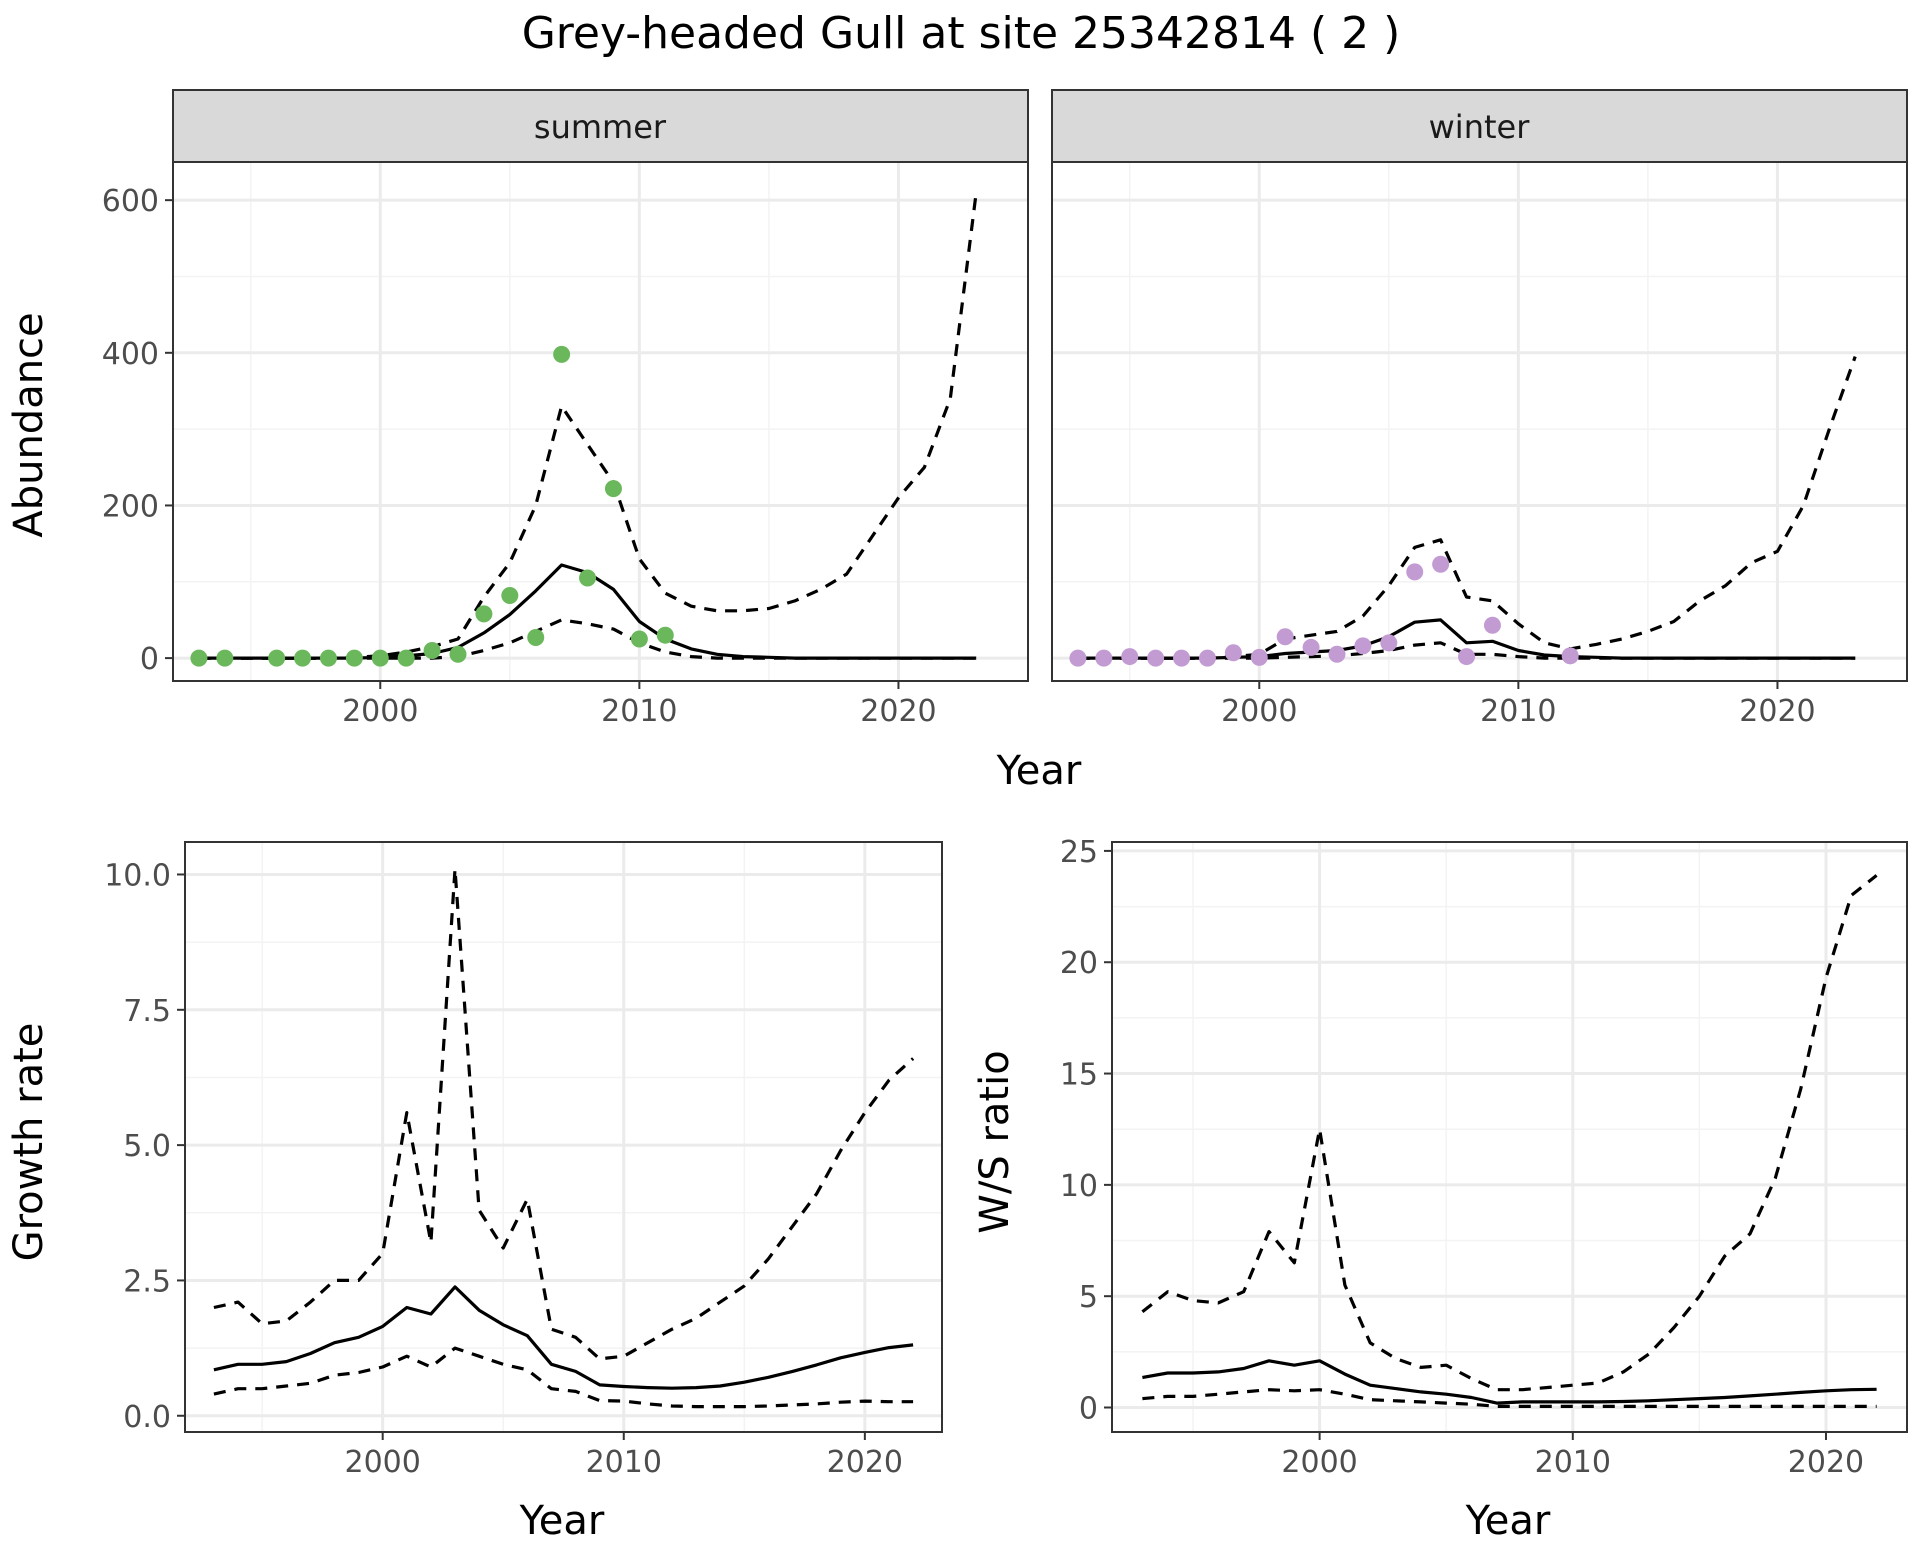 This screenshot has width=1920, height=1560. I want to click on summer-y-tick-label: 600, so click(130, 201).